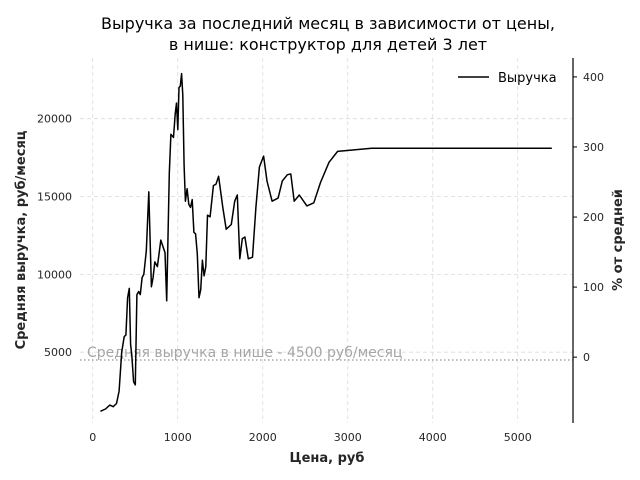  What do you see at coordinates (244, 353) in the screenshot?
I see `reference-line-label: Средняя выручка в нише - 4500 руб/месяц` at bounding box center [244, 353].